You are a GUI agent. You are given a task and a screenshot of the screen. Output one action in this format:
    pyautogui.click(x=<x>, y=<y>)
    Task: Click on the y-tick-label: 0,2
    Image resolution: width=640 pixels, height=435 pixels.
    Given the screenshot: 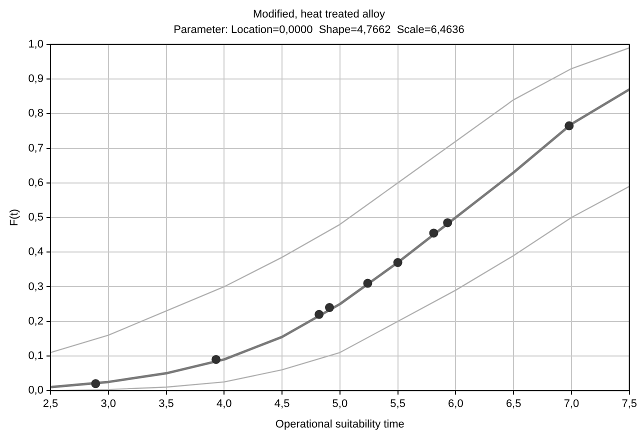 What is the action you would take?
    pyautogui.click(x=36, y=321)
    